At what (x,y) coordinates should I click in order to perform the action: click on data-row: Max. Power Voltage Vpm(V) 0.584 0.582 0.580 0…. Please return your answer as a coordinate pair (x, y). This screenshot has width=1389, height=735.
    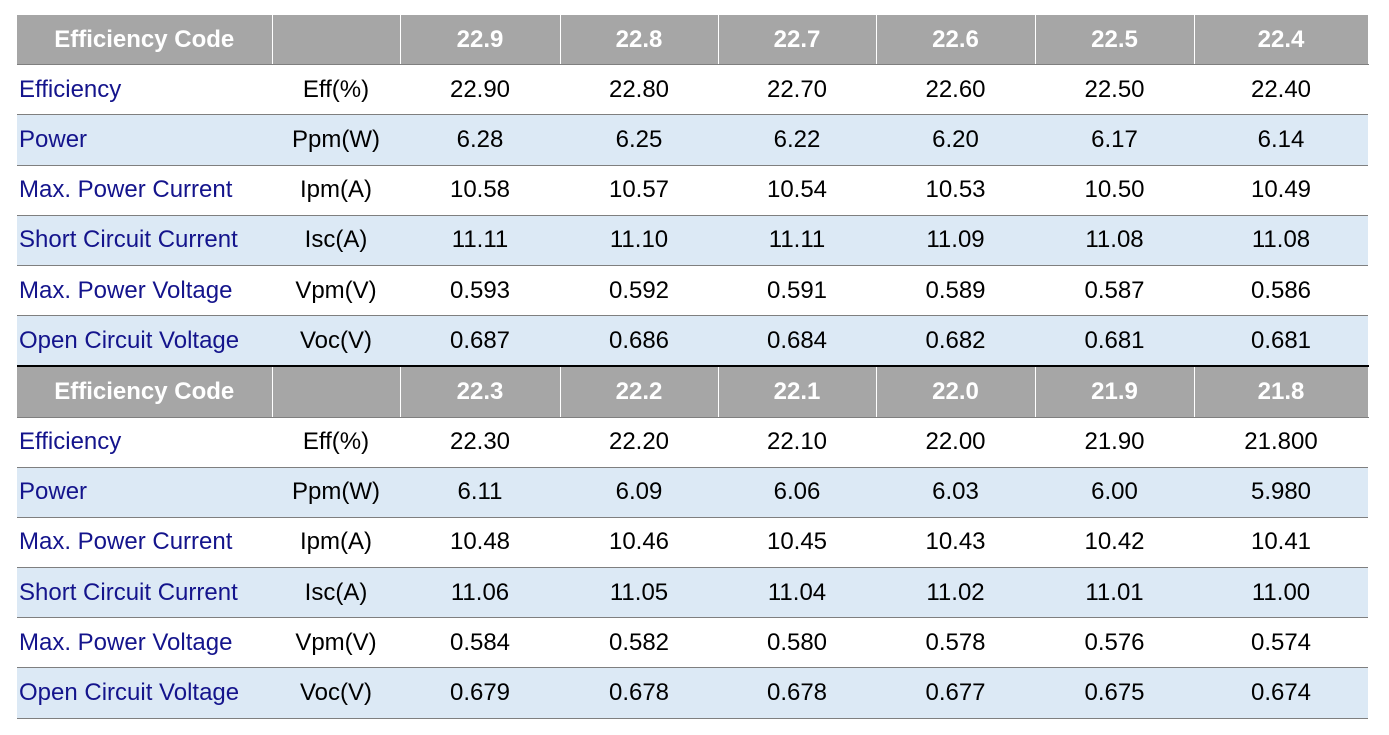
    Looking at the image, I should click on (692, 643).